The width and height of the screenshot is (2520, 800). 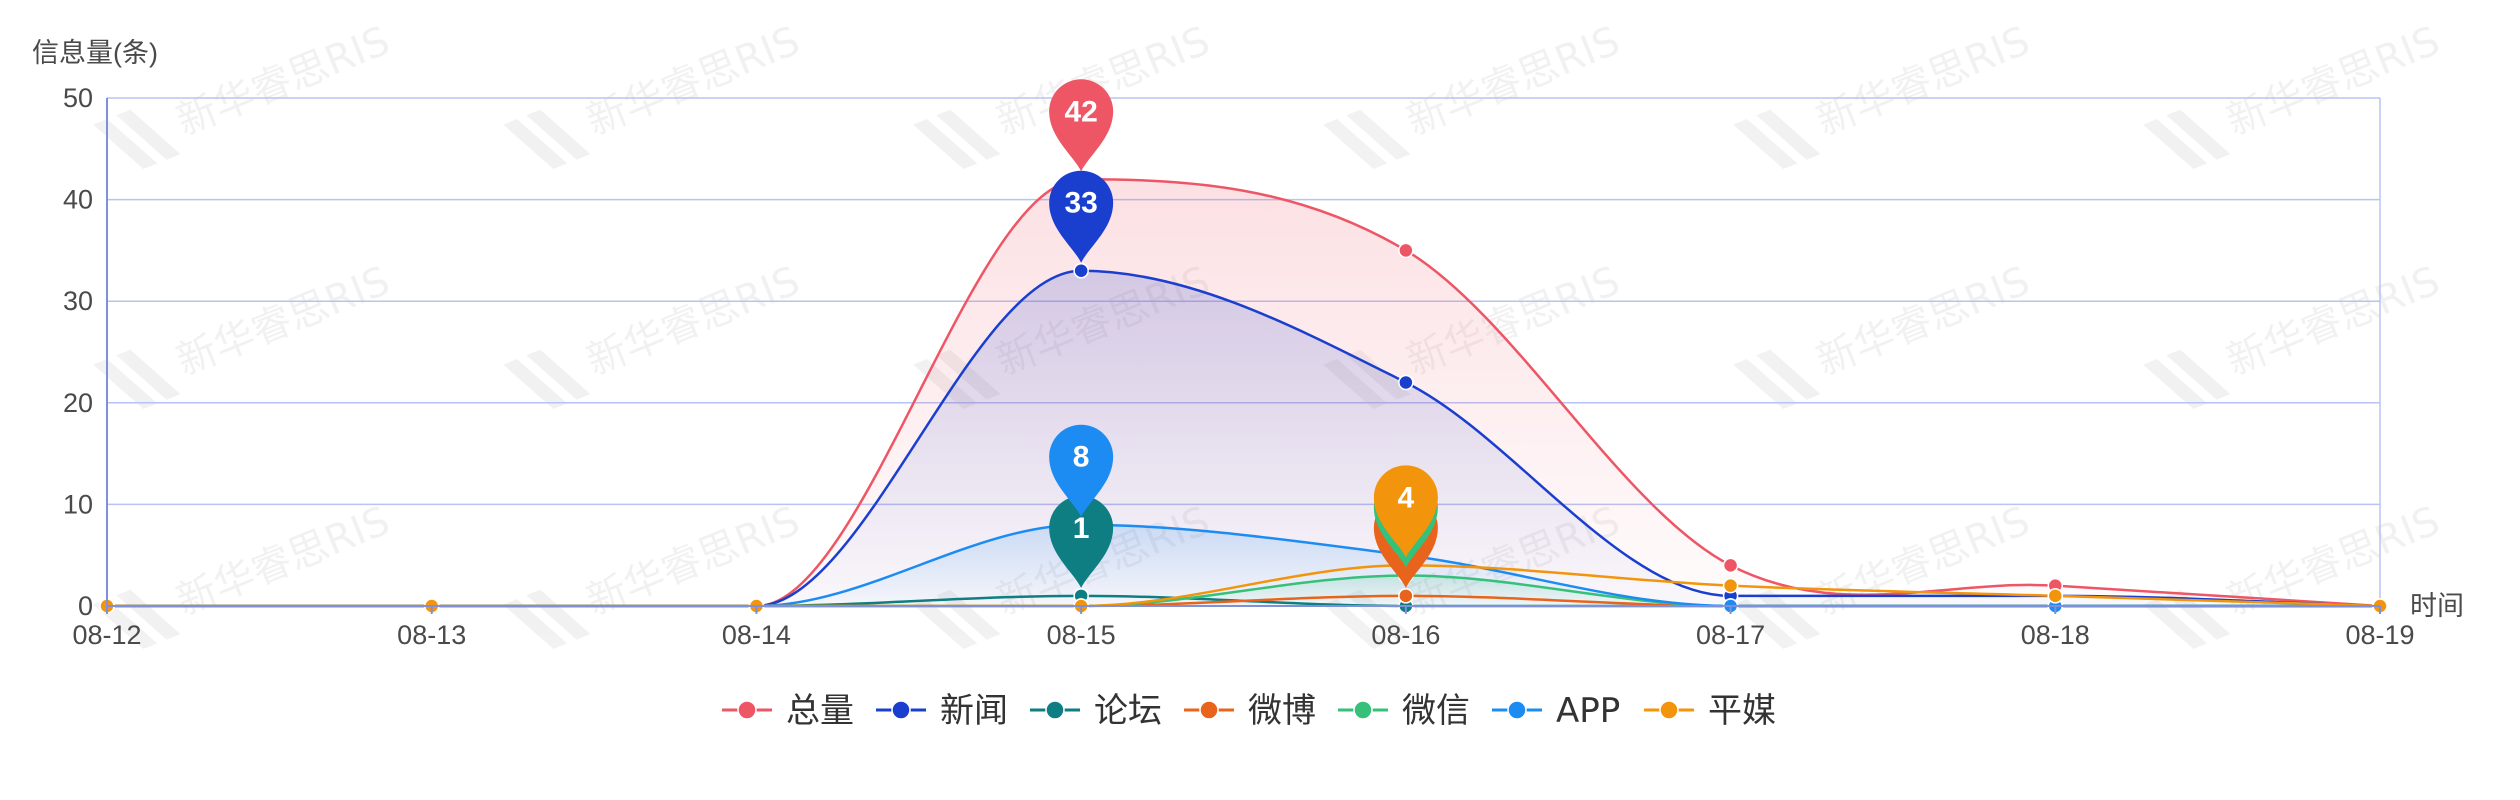 I want to click on max-value-pin: 1, so click(x=1081, y=541).